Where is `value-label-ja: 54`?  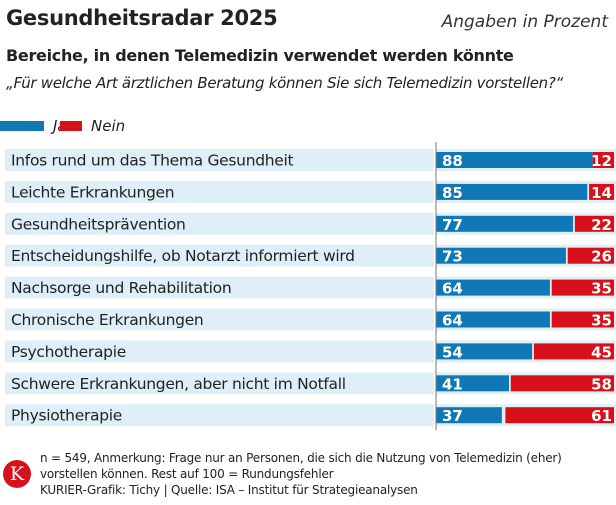 value-label-ja: 54 is located at coordinates (452, 352).